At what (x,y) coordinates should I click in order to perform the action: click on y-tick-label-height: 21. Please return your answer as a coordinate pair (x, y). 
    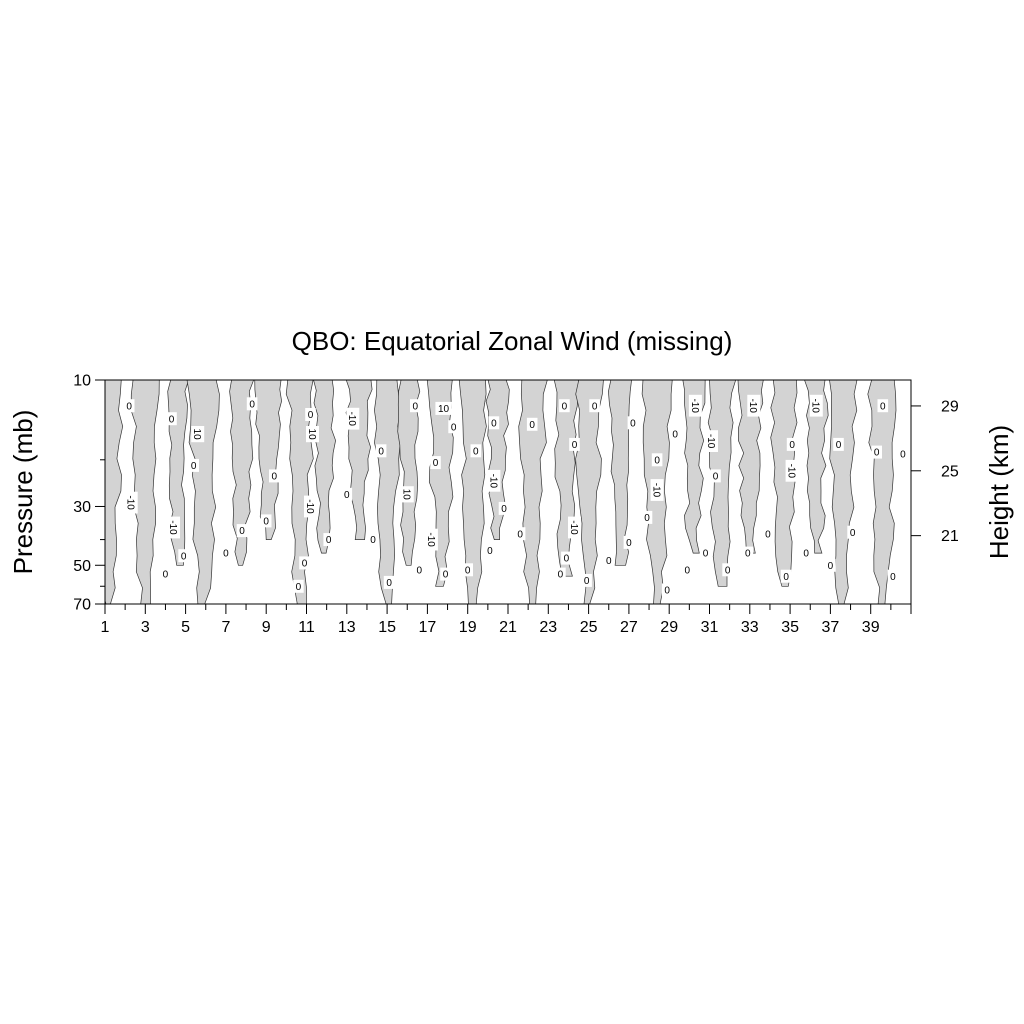
    Looking at the image, I should click on (950, 536).